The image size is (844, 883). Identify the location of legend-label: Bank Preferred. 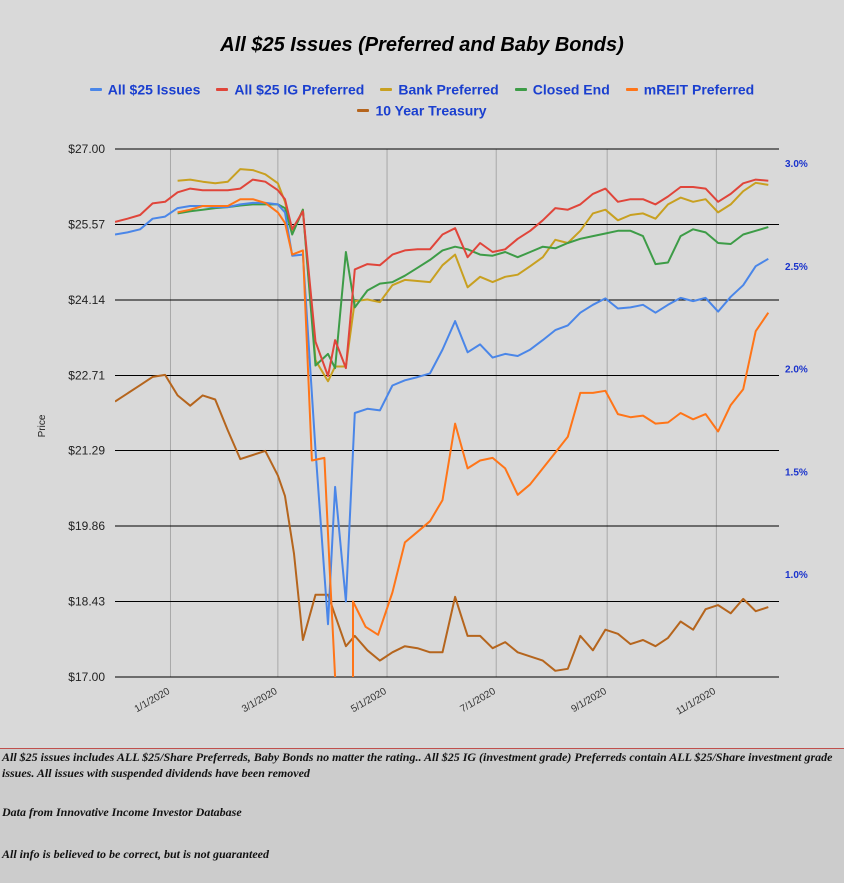
(448, 89).